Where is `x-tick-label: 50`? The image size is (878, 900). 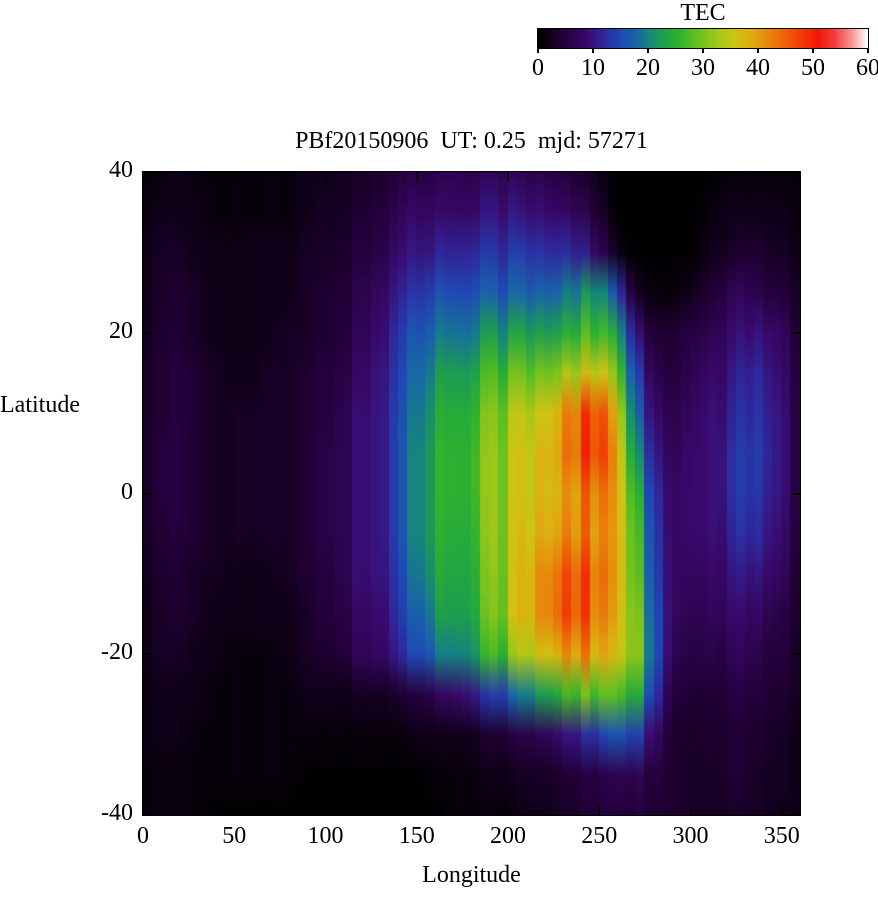 x-tick-label: 50 is located at coordinates (234, 836).